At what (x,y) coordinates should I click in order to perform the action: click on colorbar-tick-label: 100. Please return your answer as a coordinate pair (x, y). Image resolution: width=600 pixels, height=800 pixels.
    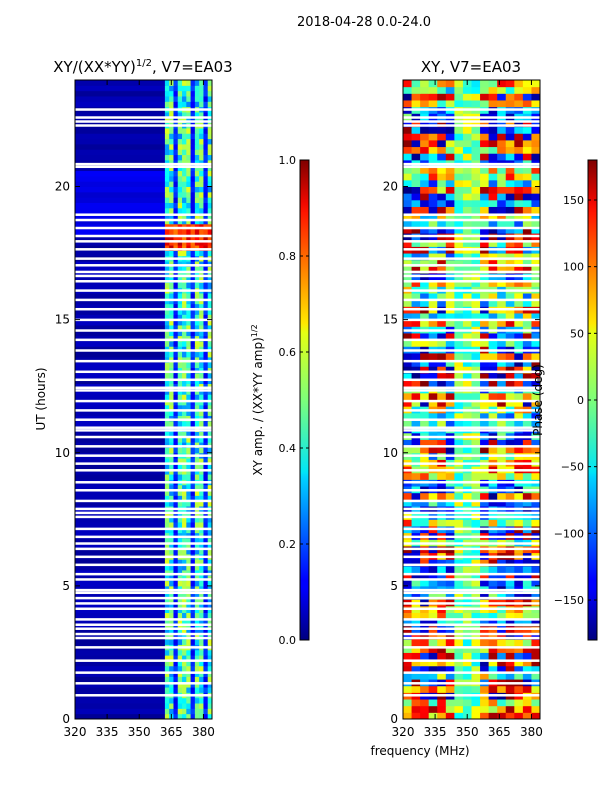
    Looking at the image, I should click on (573, 267).